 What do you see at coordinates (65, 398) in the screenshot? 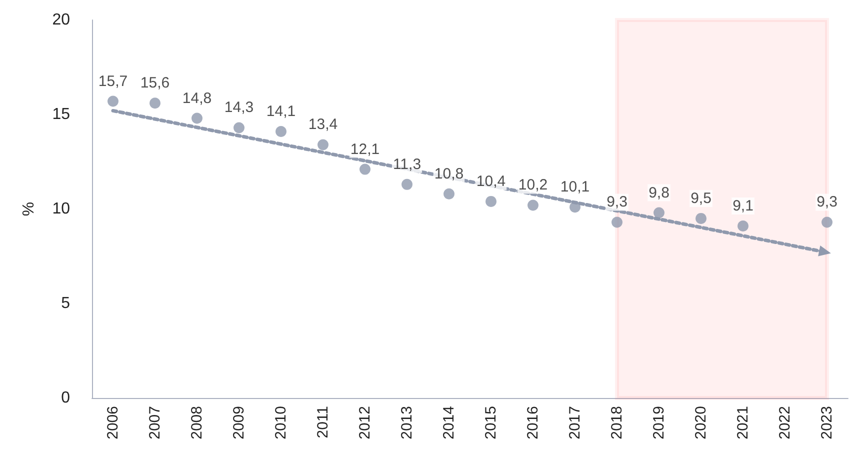
I see `y-tick-label: 0` at bounding box center [65, 398].